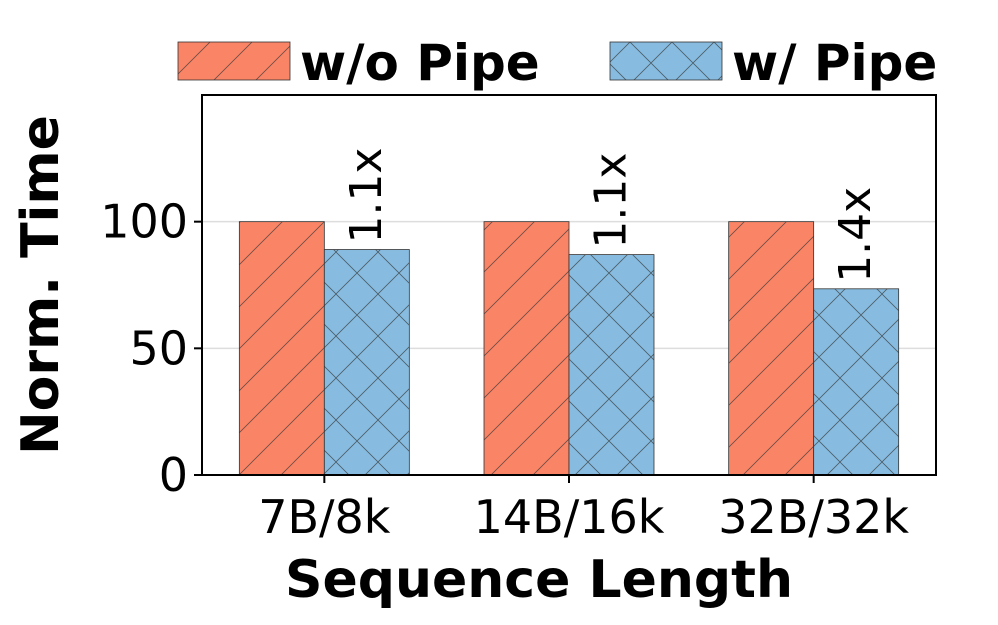  What do you see at coordinates (41, 285) in the screenshot?
I see `y-axis-title: Norm. Time` at bounding box center [41, 285].